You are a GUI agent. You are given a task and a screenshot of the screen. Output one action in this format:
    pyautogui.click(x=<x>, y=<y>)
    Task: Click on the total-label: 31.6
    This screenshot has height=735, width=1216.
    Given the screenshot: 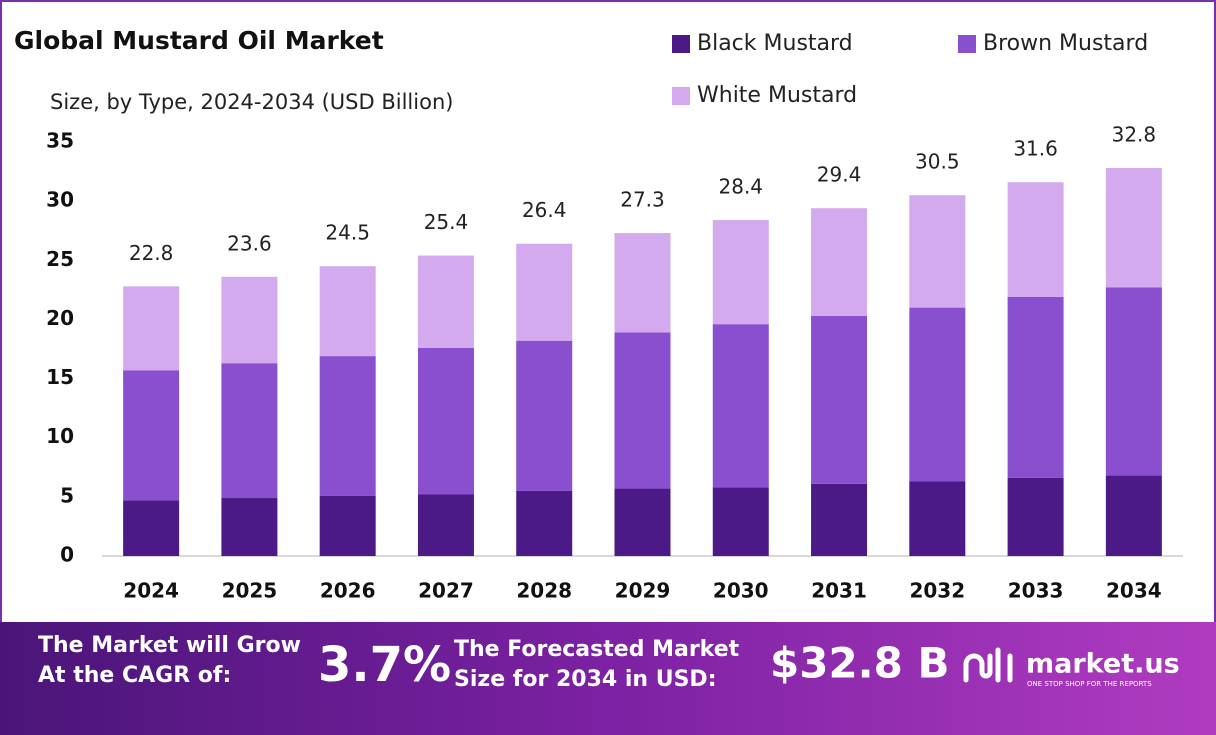 What is the action you would take?
    pyautogui.click(x=1035, y=149)
    